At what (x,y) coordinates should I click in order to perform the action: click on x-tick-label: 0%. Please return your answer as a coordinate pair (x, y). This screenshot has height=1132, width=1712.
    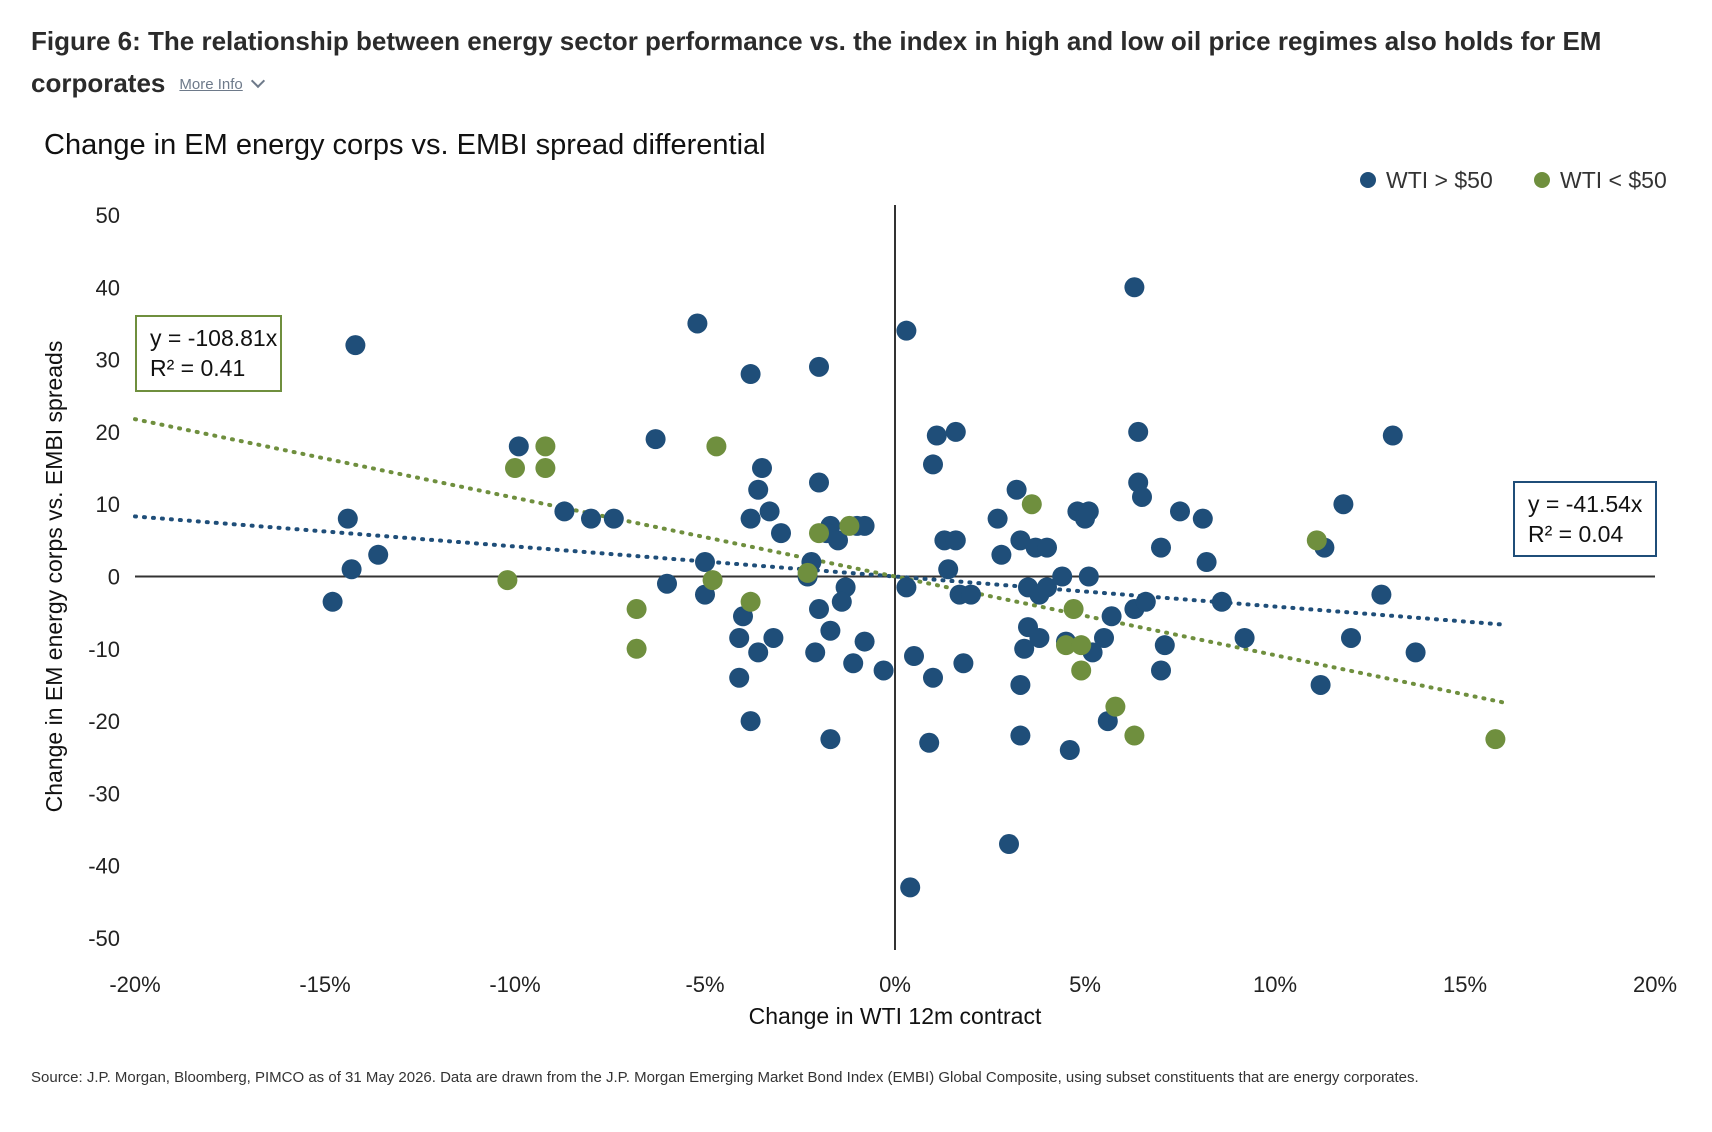
    Looking at the image, I should click on (895, 984).